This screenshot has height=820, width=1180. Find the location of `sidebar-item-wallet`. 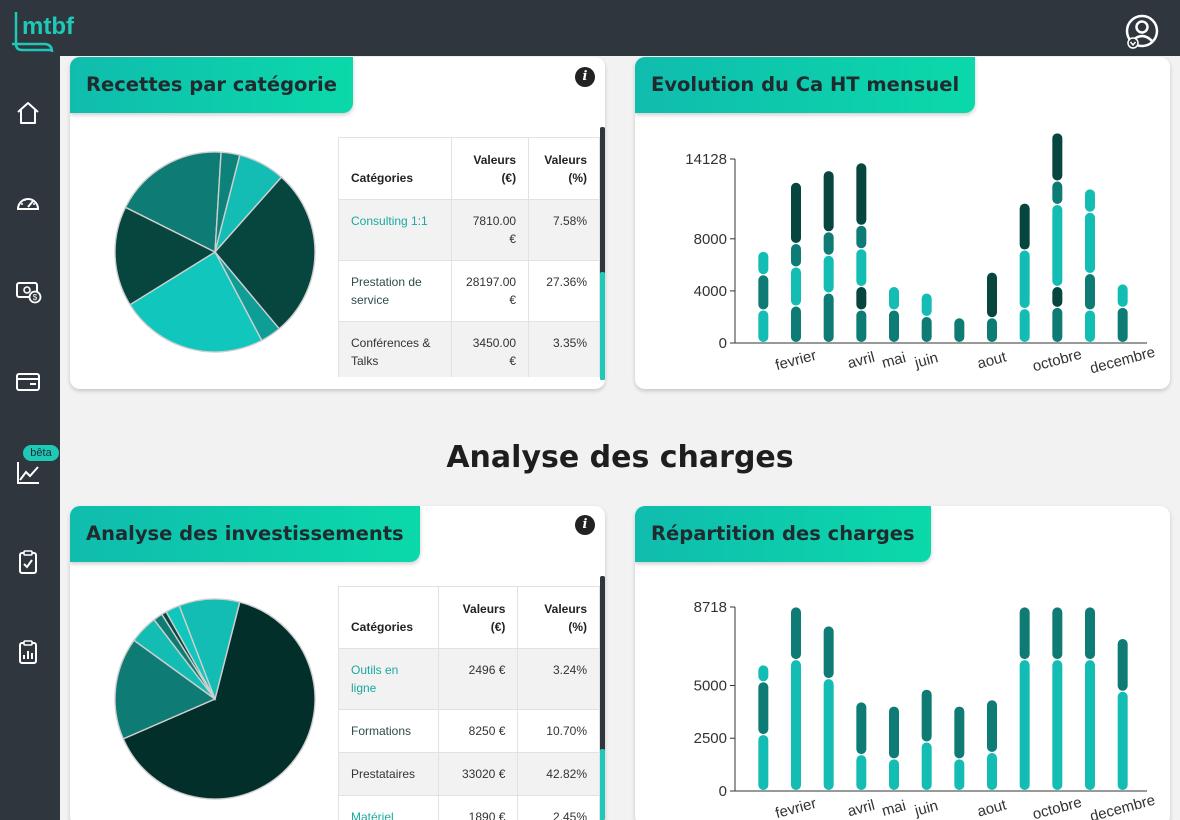

sidebar-item-wallet is located at coordinates (28, 382).